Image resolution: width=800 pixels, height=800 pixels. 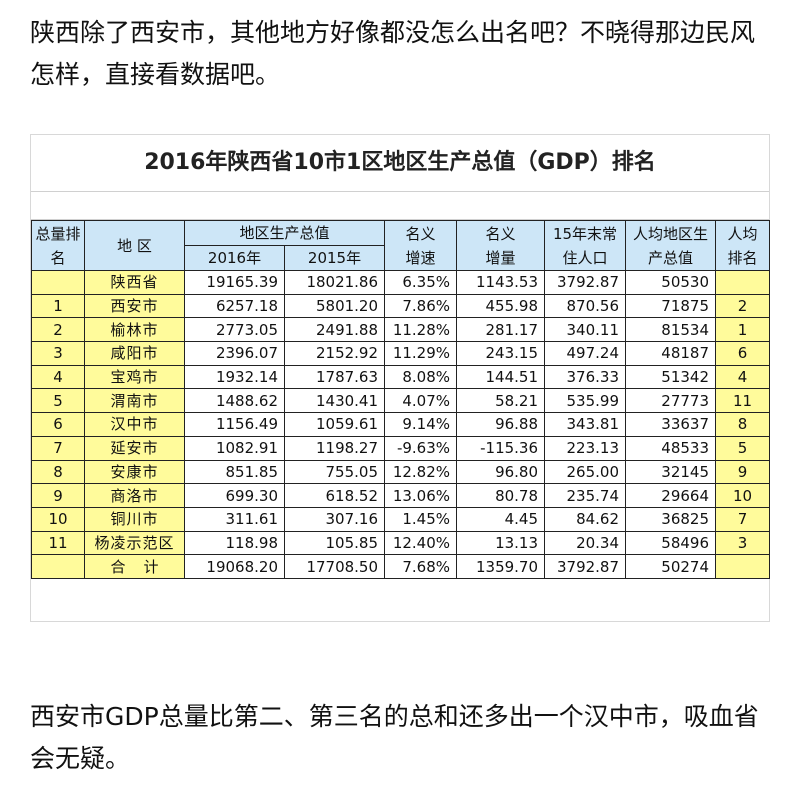 What do you see at coordinates (58, 401) in the screenshot?
I see `cell-rank: 5` at bounding box center [58, 401].